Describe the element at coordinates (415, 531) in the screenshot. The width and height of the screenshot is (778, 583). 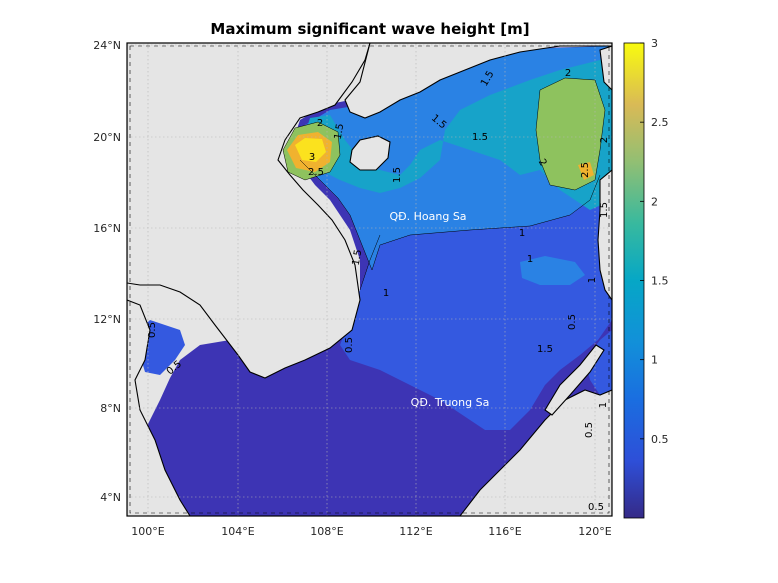
I see `lon-tick: 112°E` at that location.